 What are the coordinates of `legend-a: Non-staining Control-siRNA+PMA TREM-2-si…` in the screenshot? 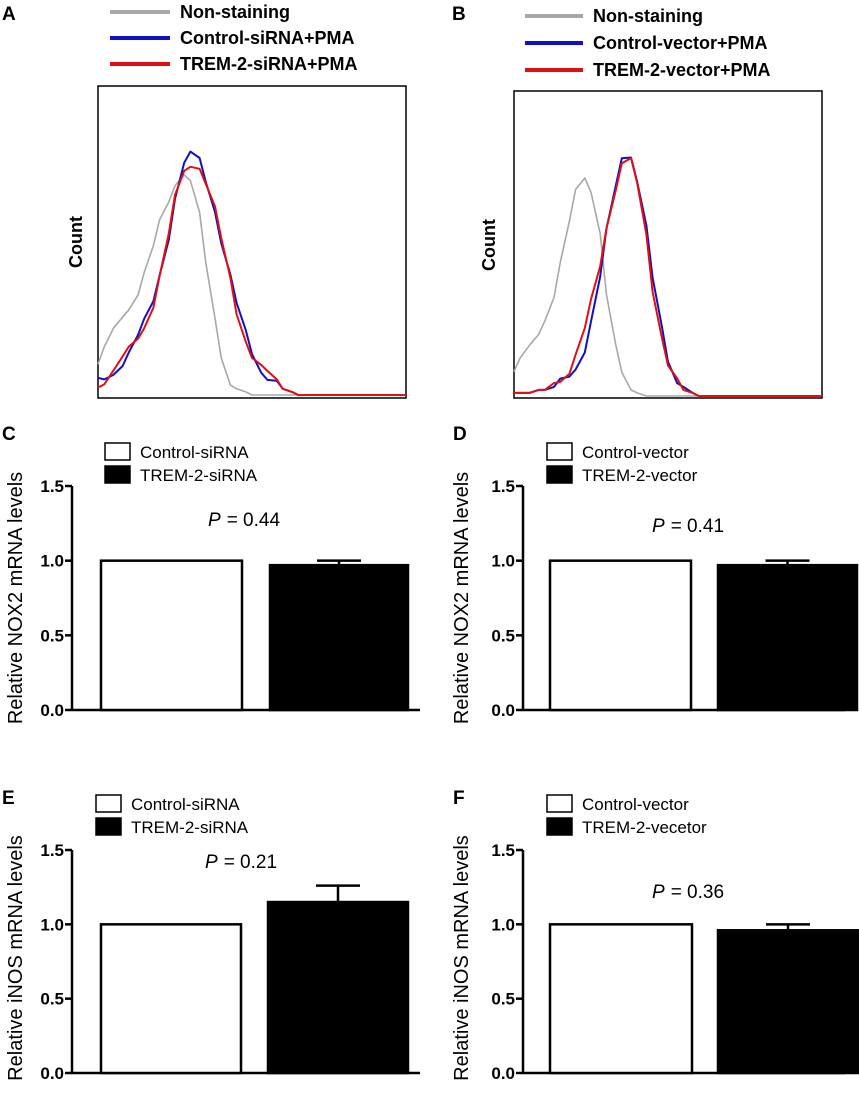 It's located at (234, 38).